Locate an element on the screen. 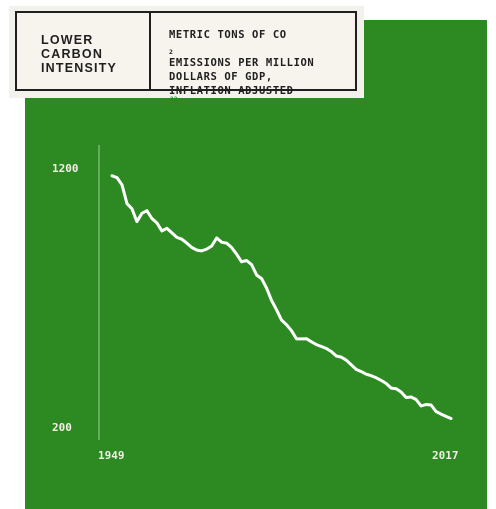  desc-line-1: METRIC TONS OF CO 2 is located at coordinates (262, 42).